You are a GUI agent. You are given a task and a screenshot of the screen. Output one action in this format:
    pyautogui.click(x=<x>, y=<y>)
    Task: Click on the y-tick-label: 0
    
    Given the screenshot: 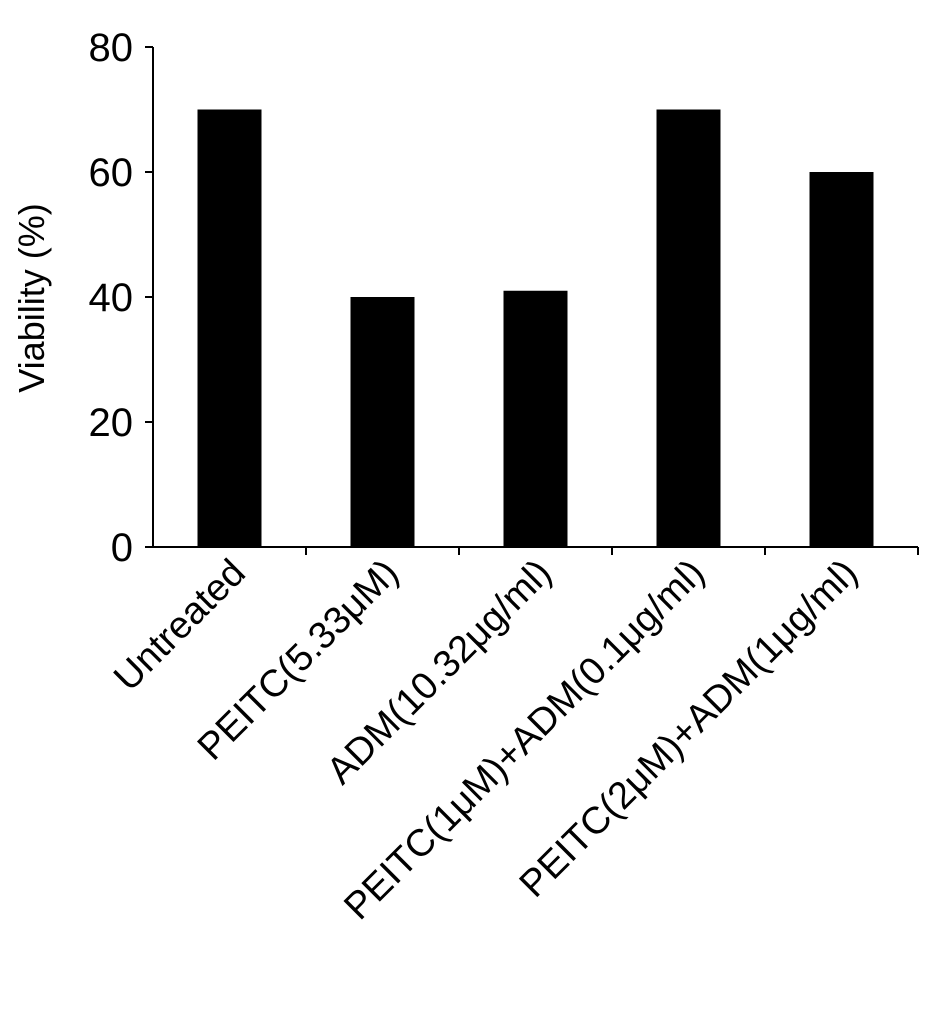 What is the action you would take?
    pyautogui.click(x=122, y=548)
    